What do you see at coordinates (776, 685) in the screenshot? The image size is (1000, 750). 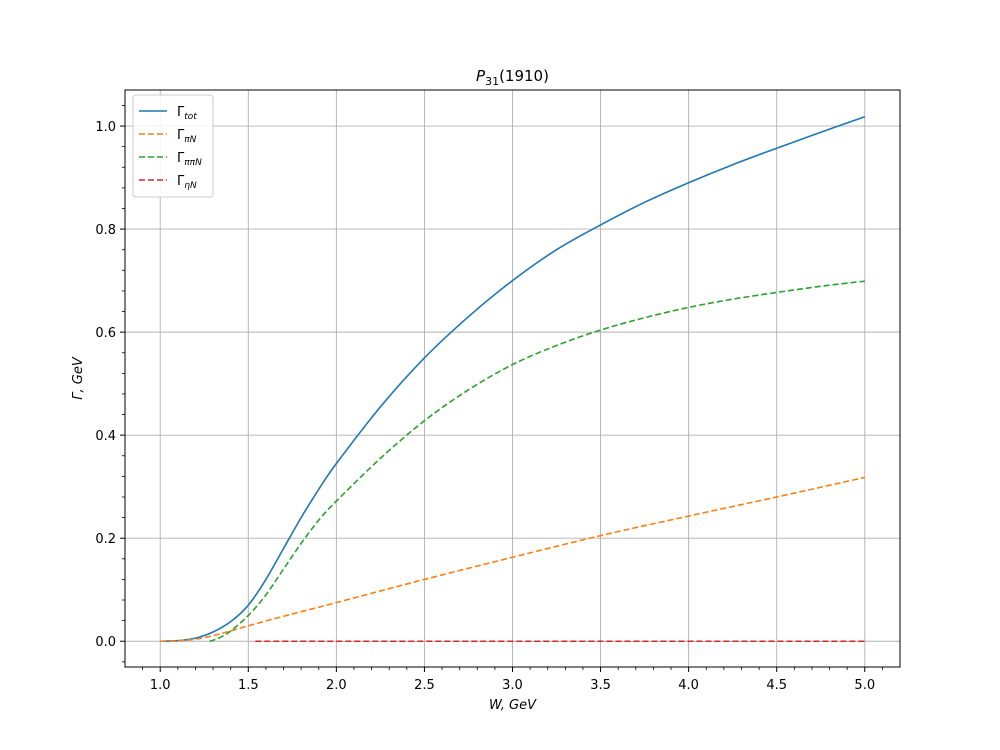 I see `x-tick-label: 4.5` at bounding box center [776, 685].